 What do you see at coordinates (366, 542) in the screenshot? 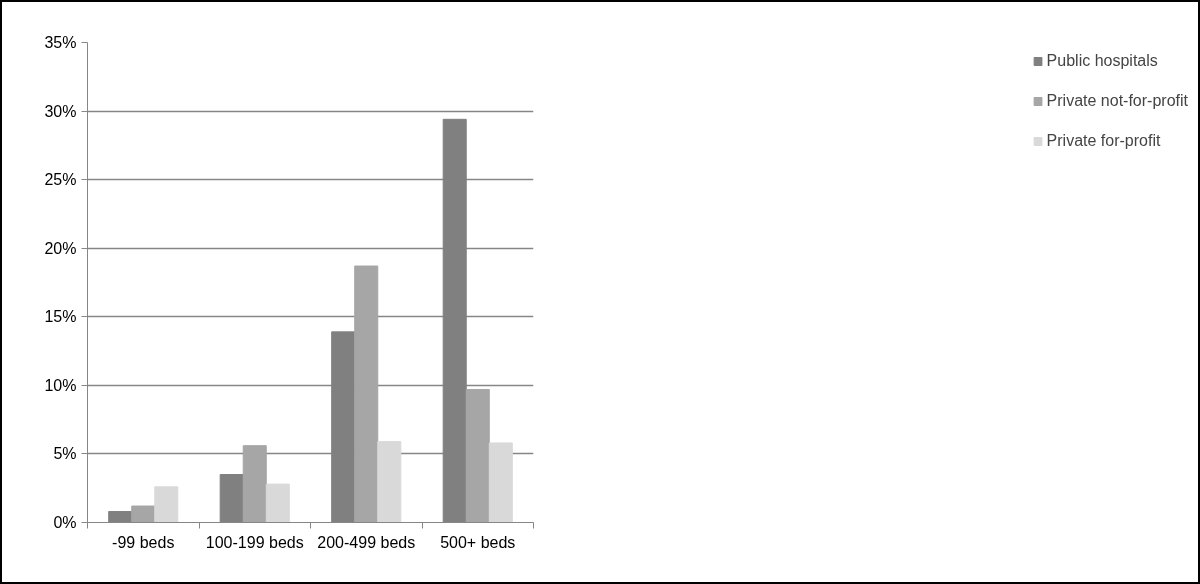
I see `x-tick-label: 200-499 beds` at bounding box center [366, 542].